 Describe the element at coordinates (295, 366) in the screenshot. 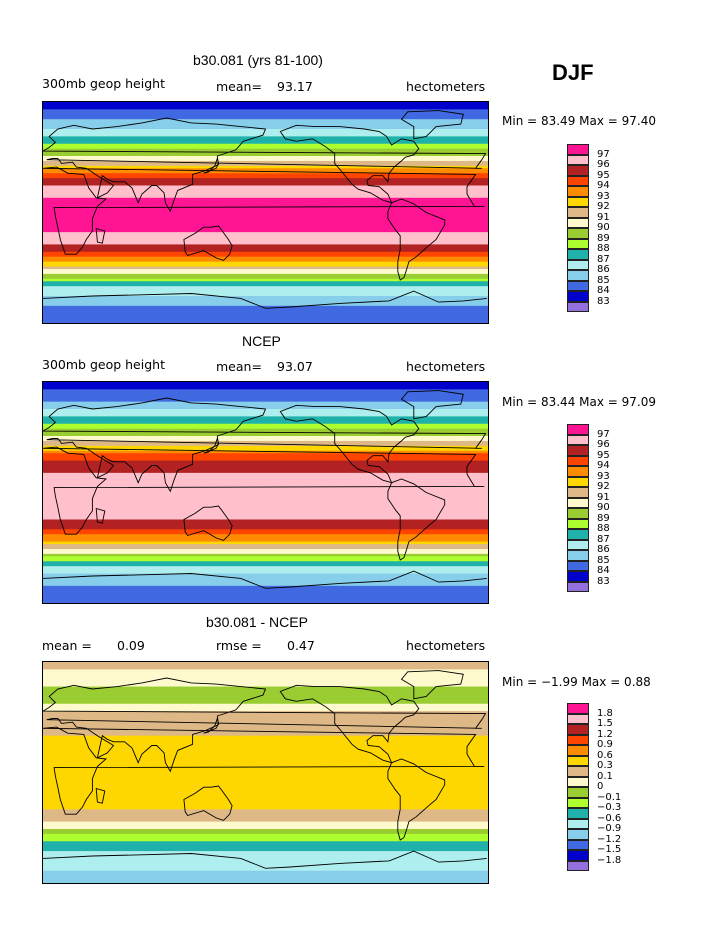

I see `panel-mean-value-ncep: 93.07` at that location.